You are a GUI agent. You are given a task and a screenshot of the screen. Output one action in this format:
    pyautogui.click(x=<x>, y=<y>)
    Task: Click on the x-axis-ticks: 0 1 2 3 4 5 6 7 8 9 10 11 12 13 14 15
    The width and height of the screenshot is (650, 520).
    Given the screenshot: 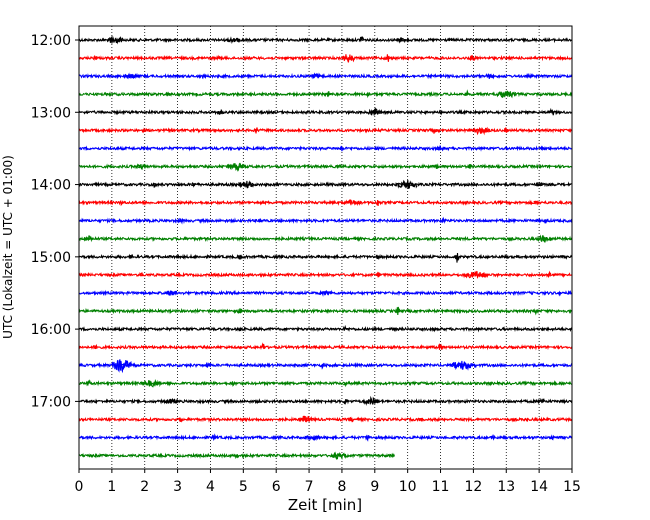 What is the action you would take?
    pyautogui.click(x=328, y=482)
    